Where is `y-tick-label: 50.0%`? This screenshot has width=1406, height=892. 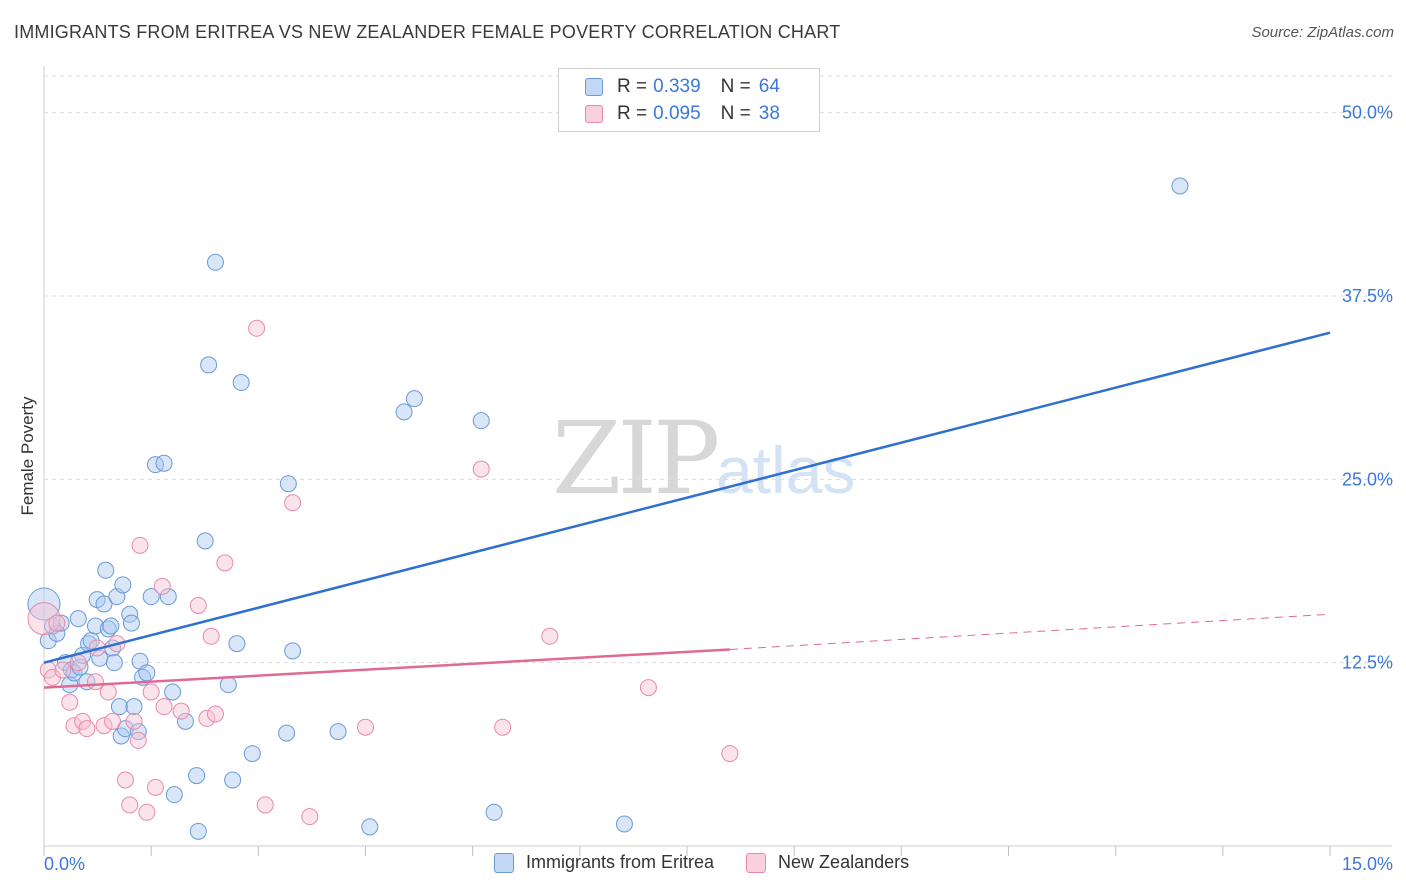 y-tick-label: 50.0% is located at coordinates (1367, 113).